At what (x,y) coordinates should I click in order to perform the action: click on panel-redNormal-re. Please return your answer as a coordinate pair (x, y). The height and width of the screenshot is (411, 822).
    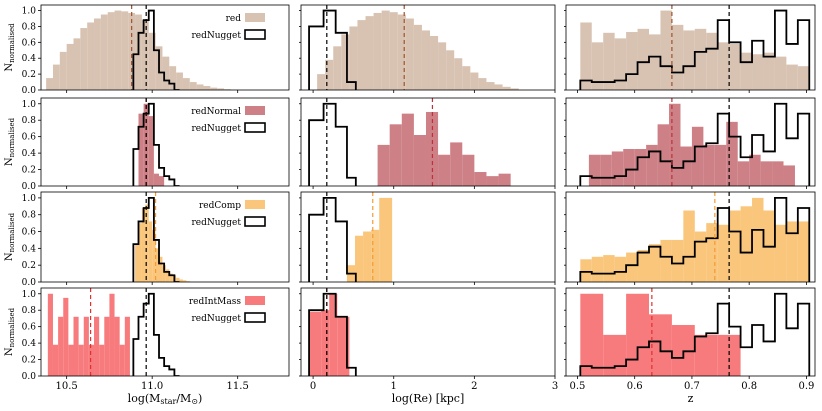
    Looking at the image, I should click on (427, 143).